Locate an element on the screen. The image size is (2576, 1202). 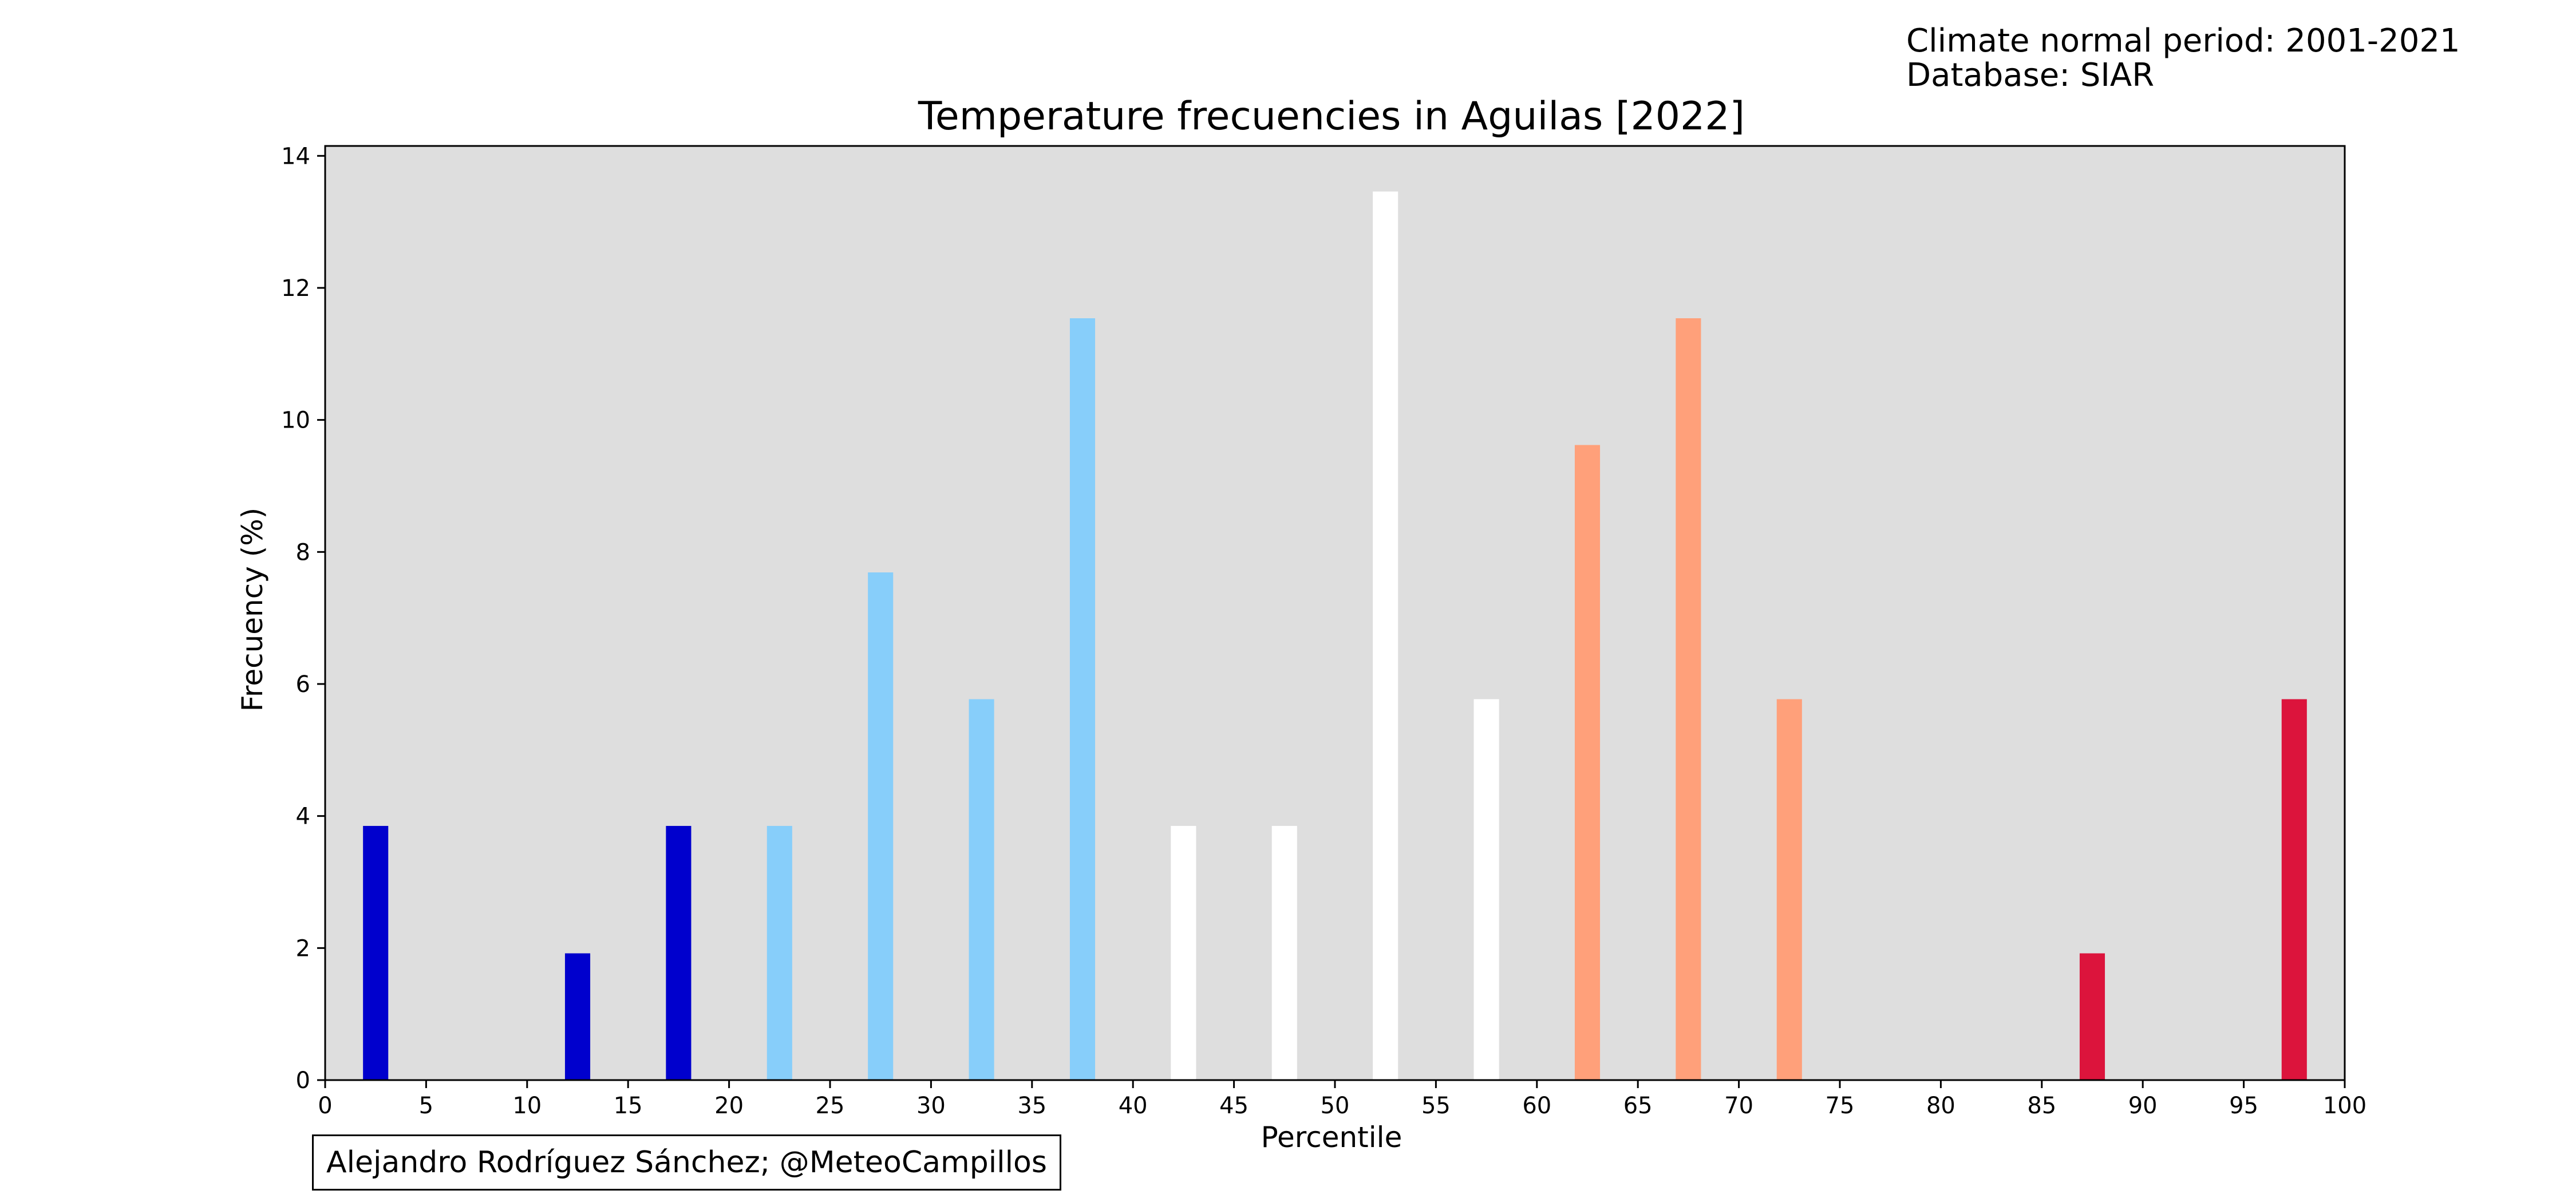
x-tick-label: 85 is located at coordinates (2041, 1106).